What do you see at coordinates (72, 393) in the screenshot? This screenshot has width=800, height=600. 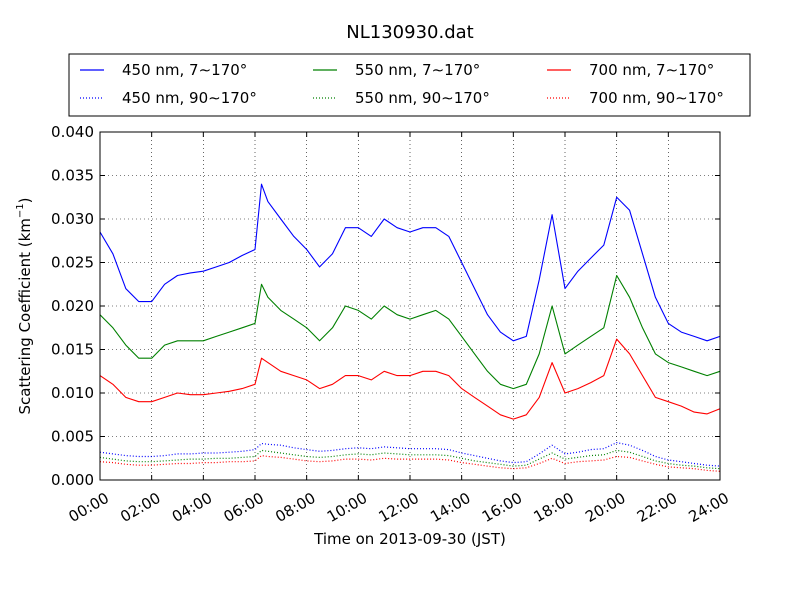 I see `y-tick-label: 0.010` at bounding box center [72, 393].